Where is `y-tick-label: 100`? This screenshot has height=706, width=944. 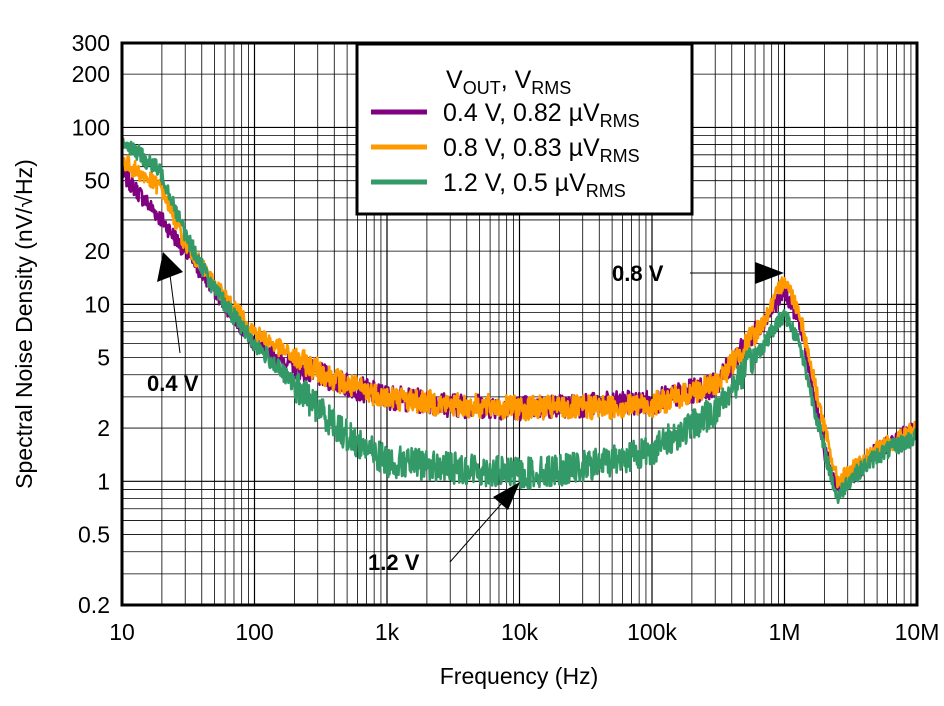 y-tick-label: 100 is located at coordinates (91, 127).